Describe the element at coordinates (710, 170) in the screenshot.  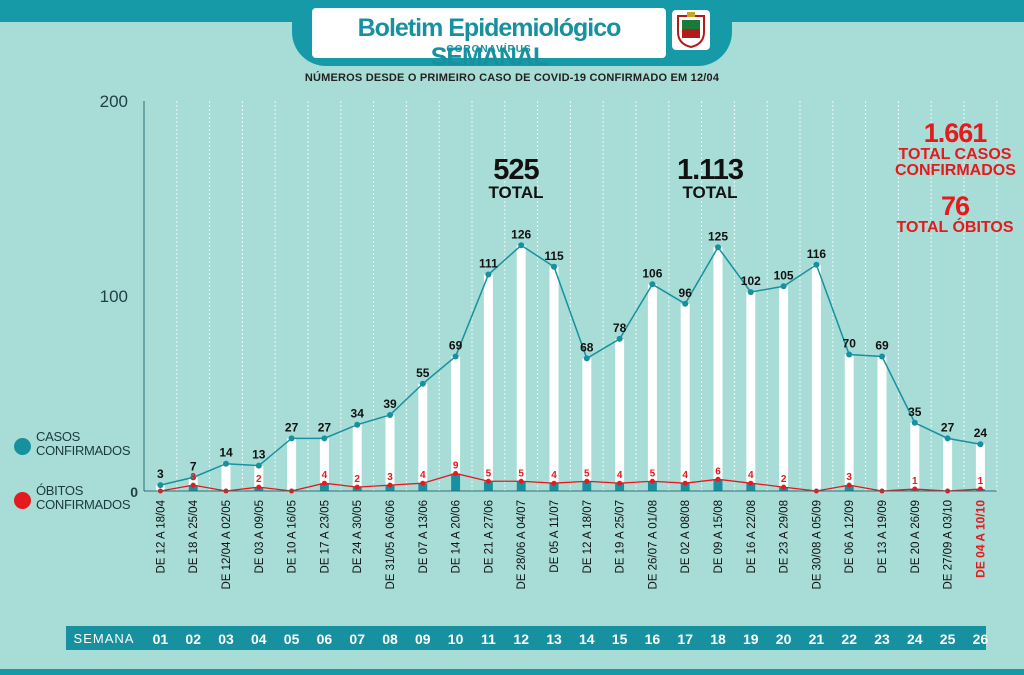
I see `peak-total-2-value: 1.113` at that location.